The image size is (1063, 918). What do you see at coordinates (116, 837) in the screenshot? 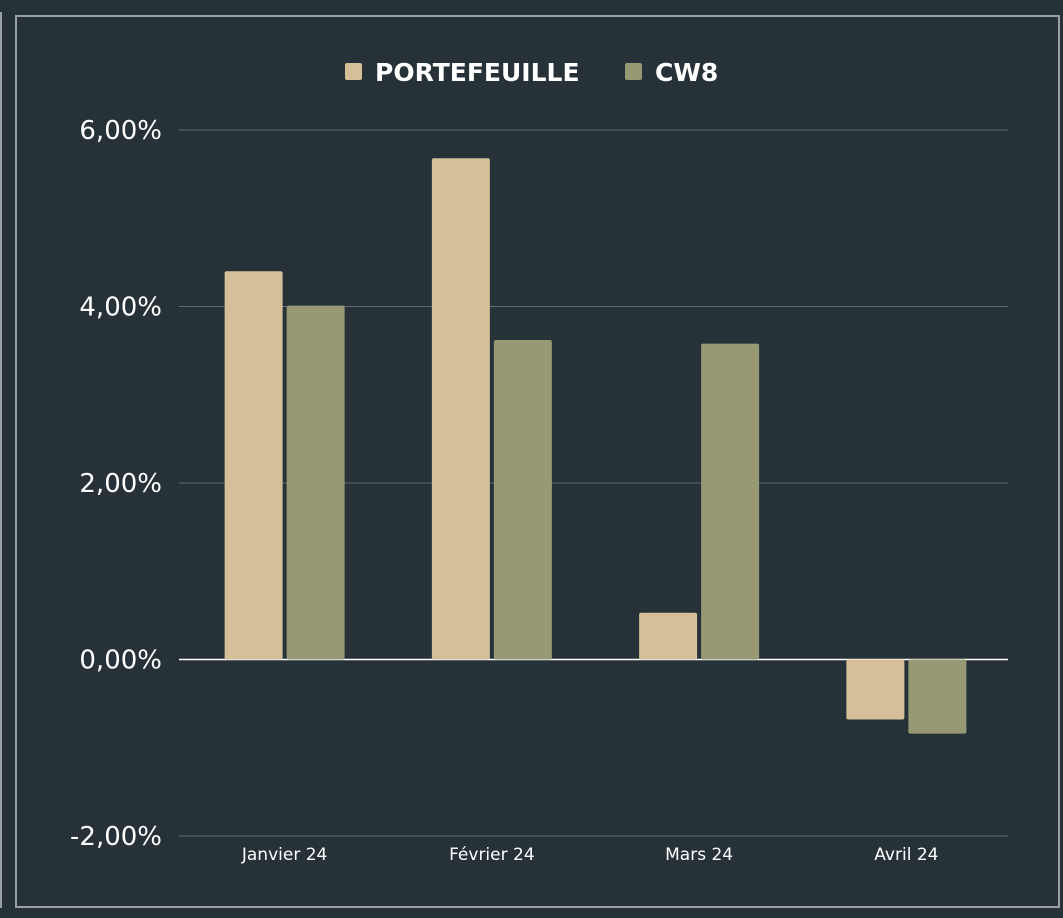
I see `y-tick-label: -2,00%` at bounding box center [116, 837].